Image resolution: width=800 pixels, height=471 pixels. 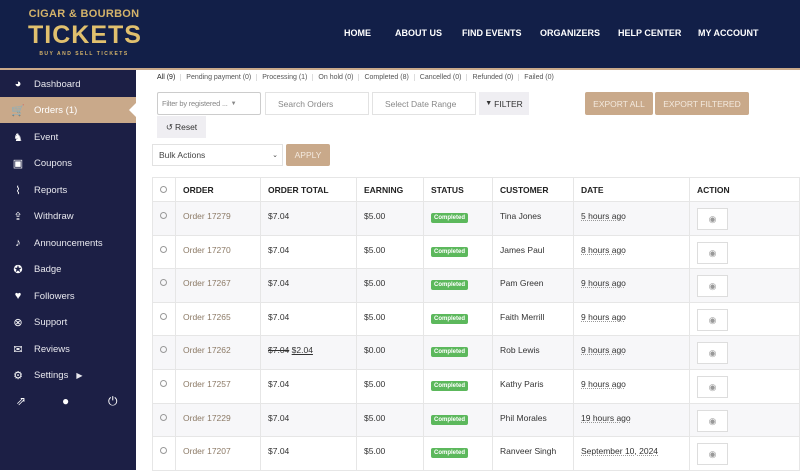 What do you see at coordinates (56, 110) in the screenshot?
I see `sidebar-item-label: Orders (1)` at bounding box center [56, 110].